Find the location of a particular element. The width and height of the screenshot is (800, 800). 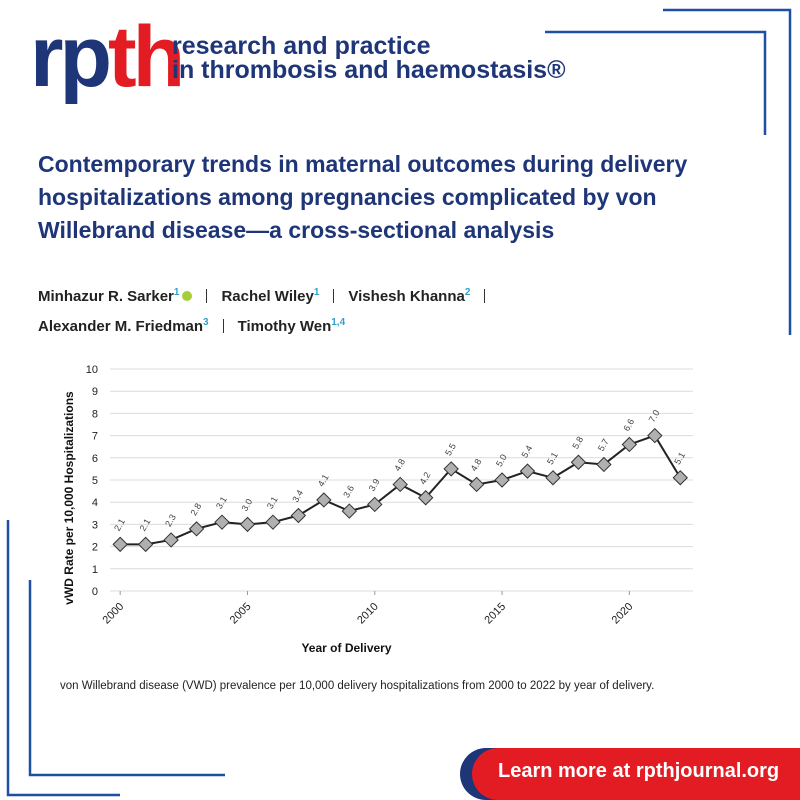

y-tick-label: 1 is located at coordinates (95, 570).